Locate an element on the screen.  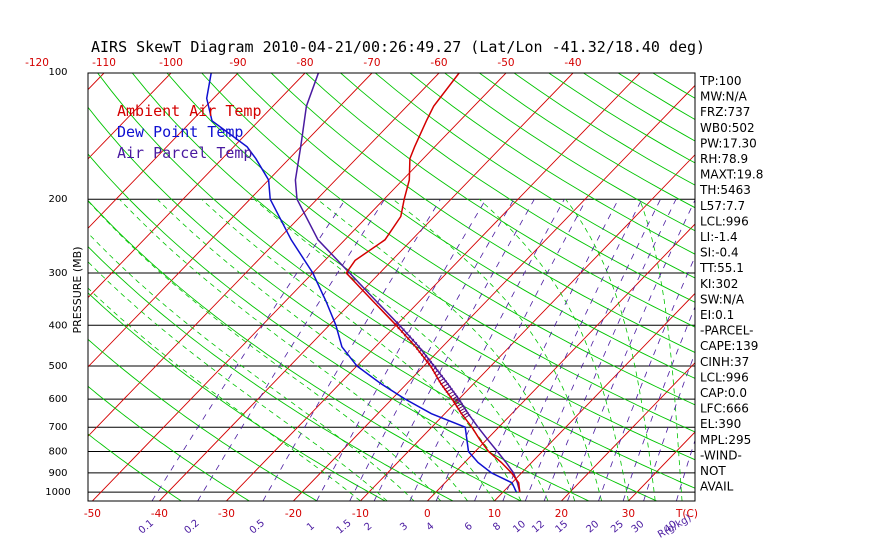
moist-adiabat--10 is located at coordinates (224, 394).